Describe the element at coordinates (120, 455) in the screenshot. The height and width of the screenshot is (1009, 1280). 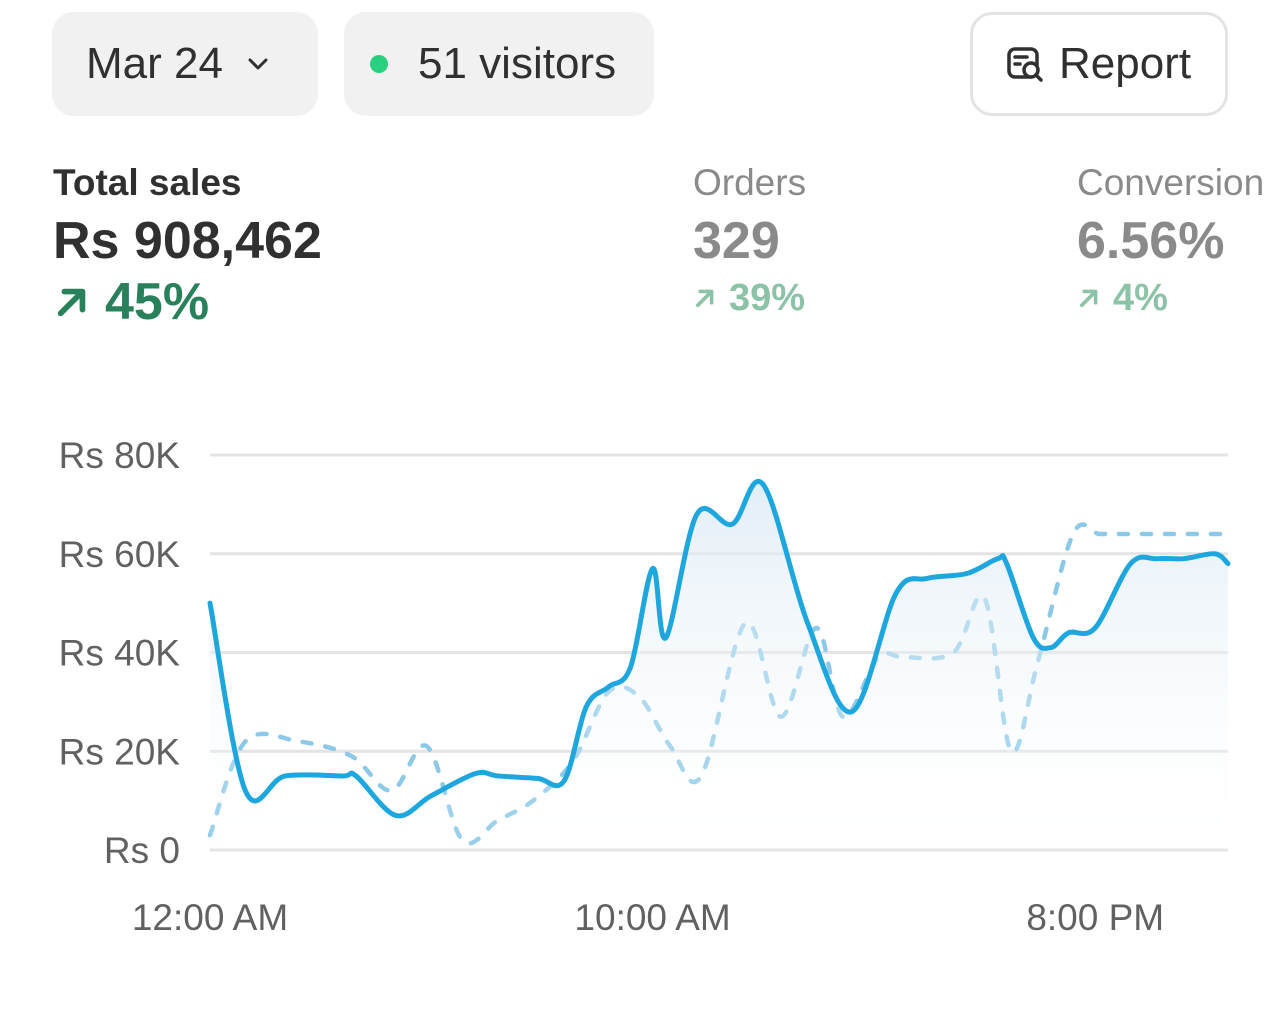
I see `y-tick-label: Rs 80K` at that location.